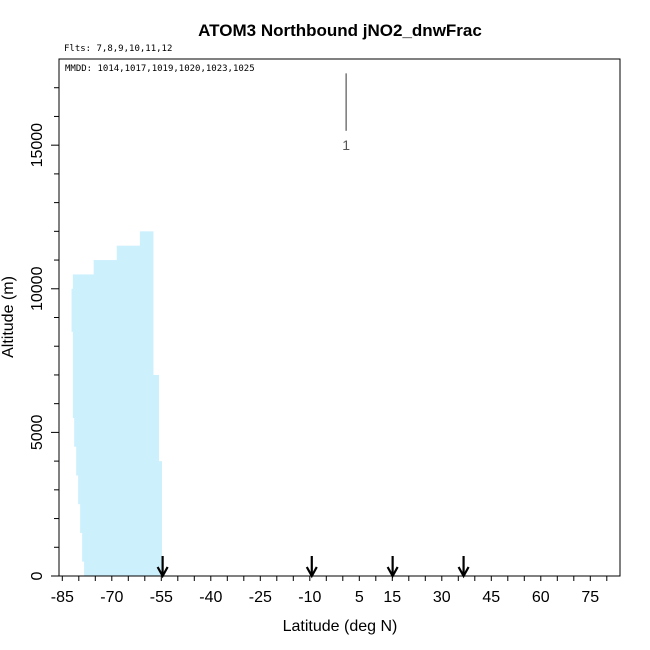 This screenshot has width=650, height=650. Describe the element at coordinates (37, 575) in the screenshot. I see `y-tick-label: 0` at that location.